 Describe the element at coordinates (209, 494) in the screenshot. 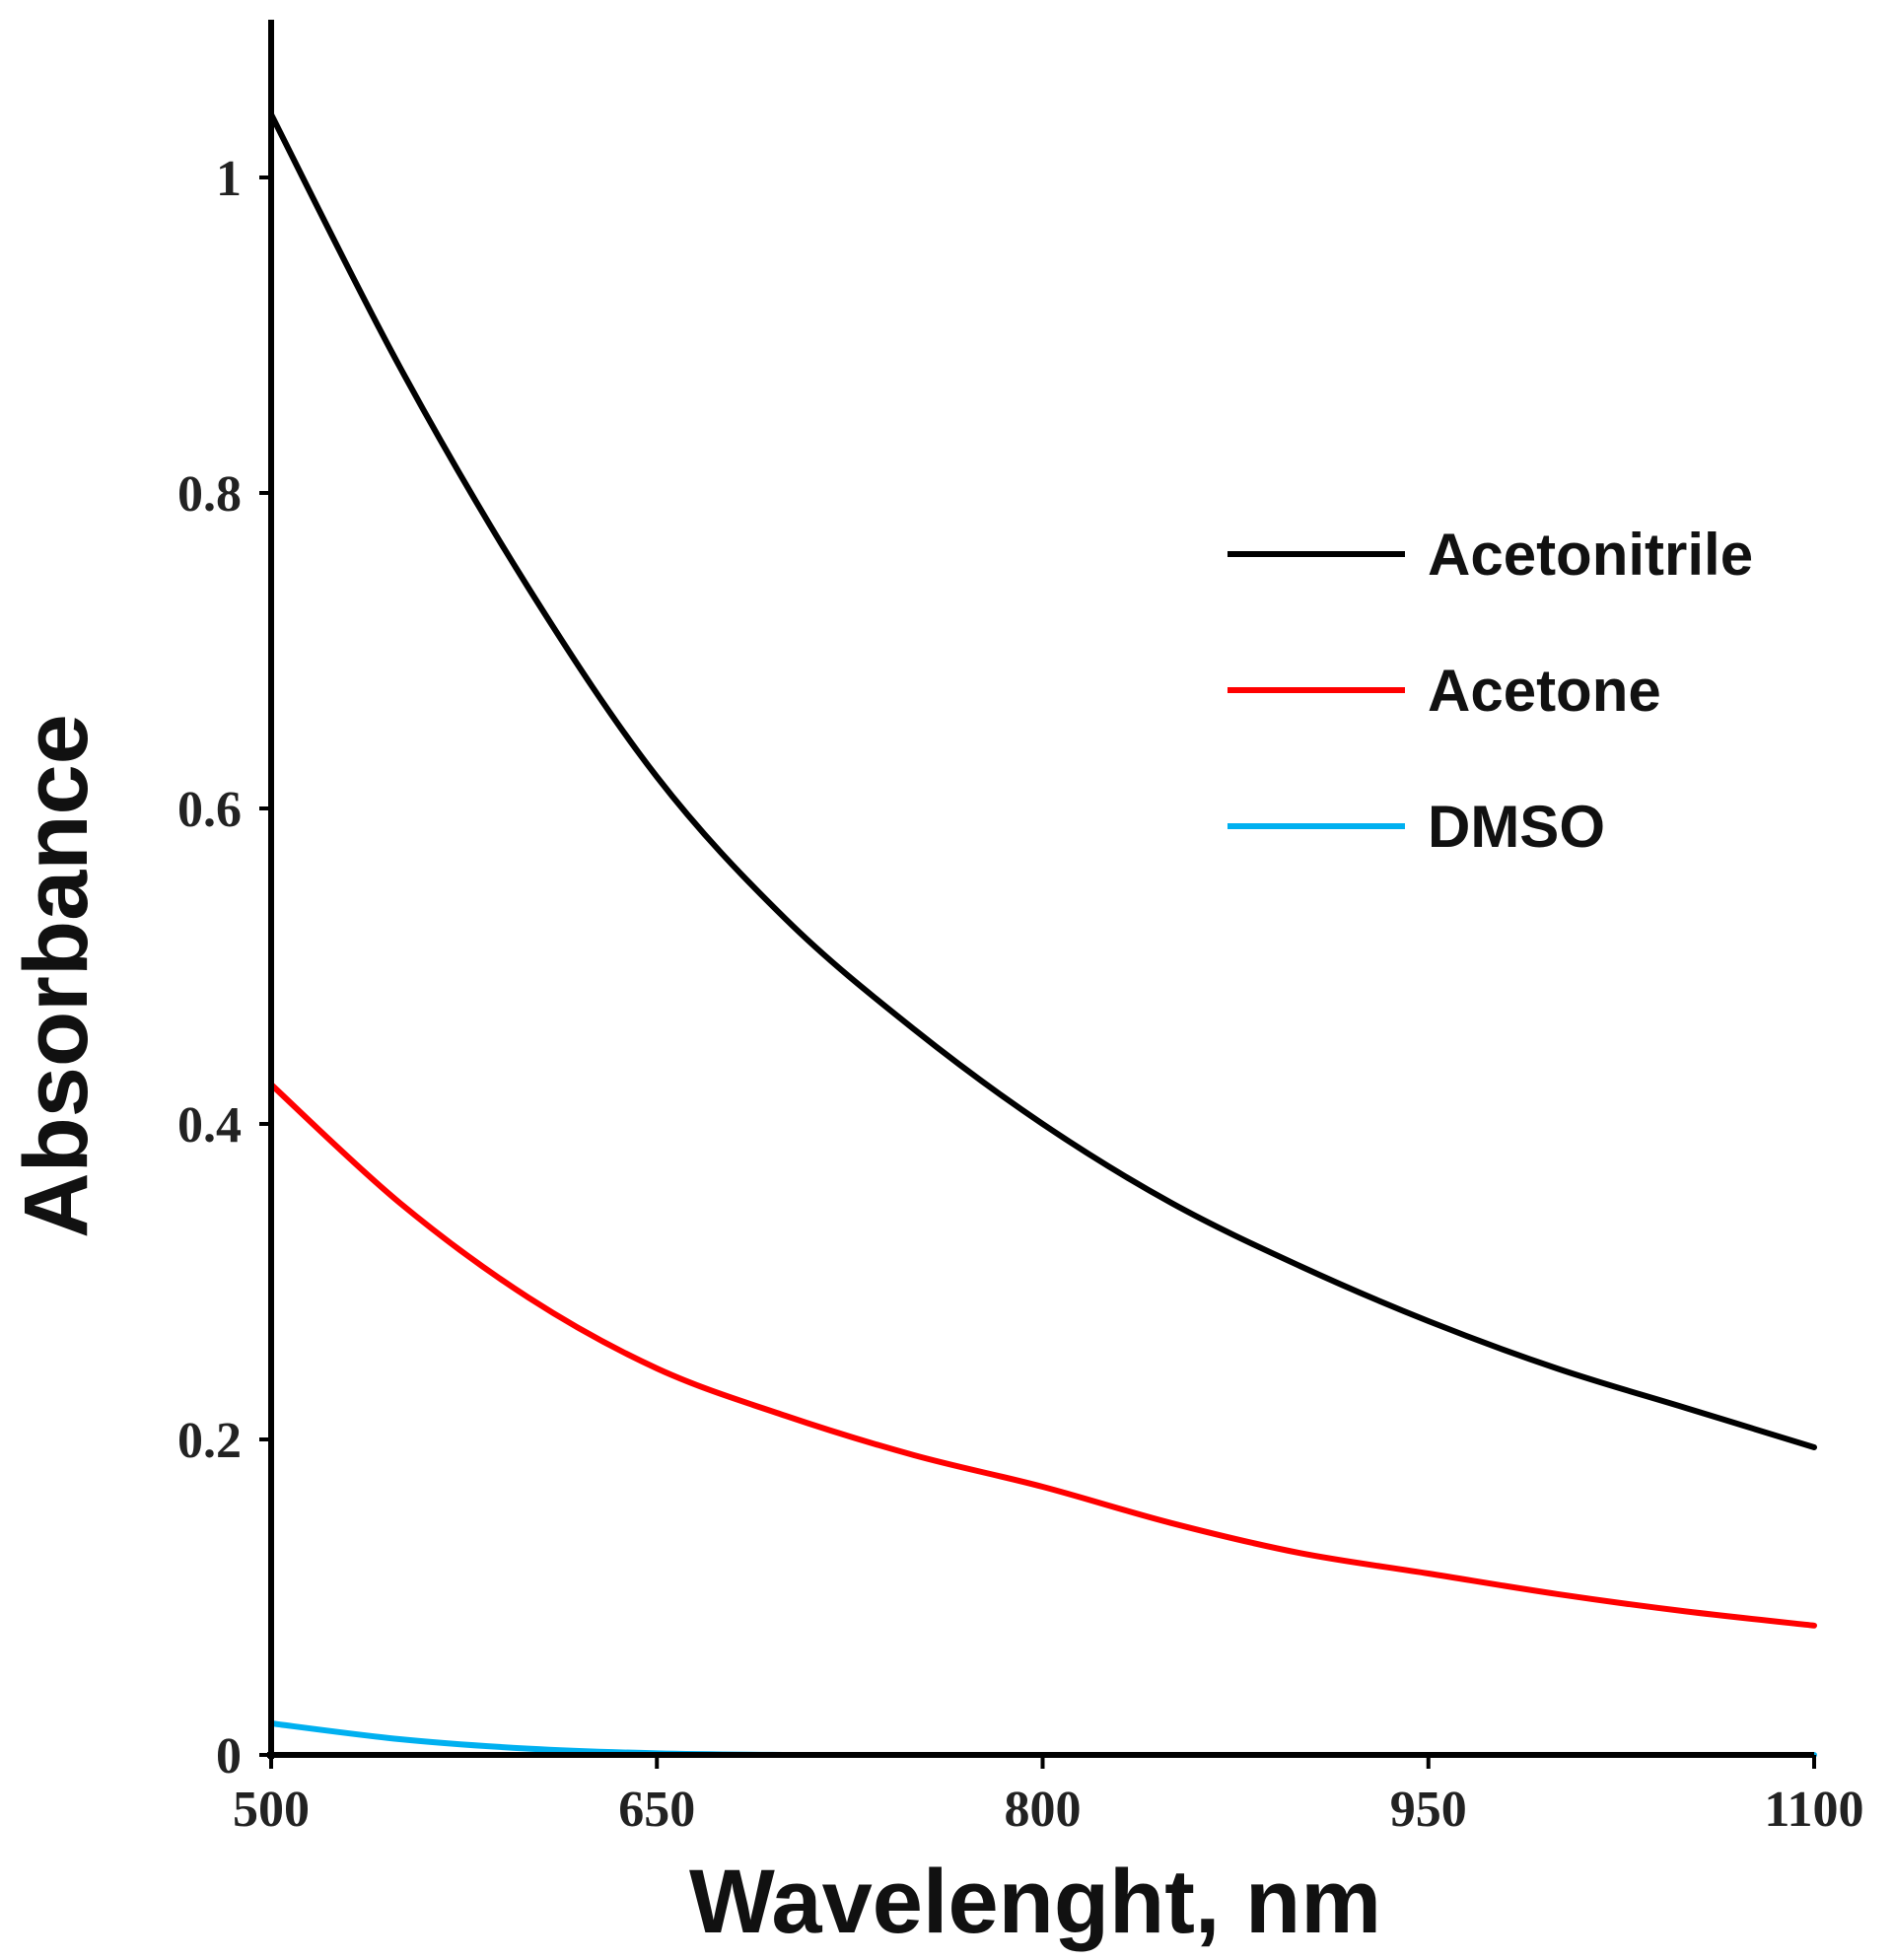

I see `y-tick-label: 0.8` at that location.